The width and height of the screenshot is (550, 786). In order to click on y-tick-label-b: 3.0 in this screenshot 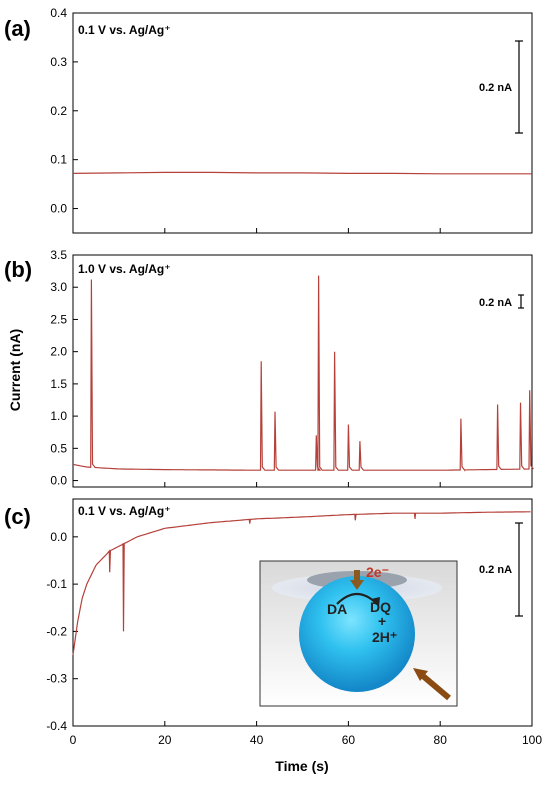, I will do `click(58, 287)`.